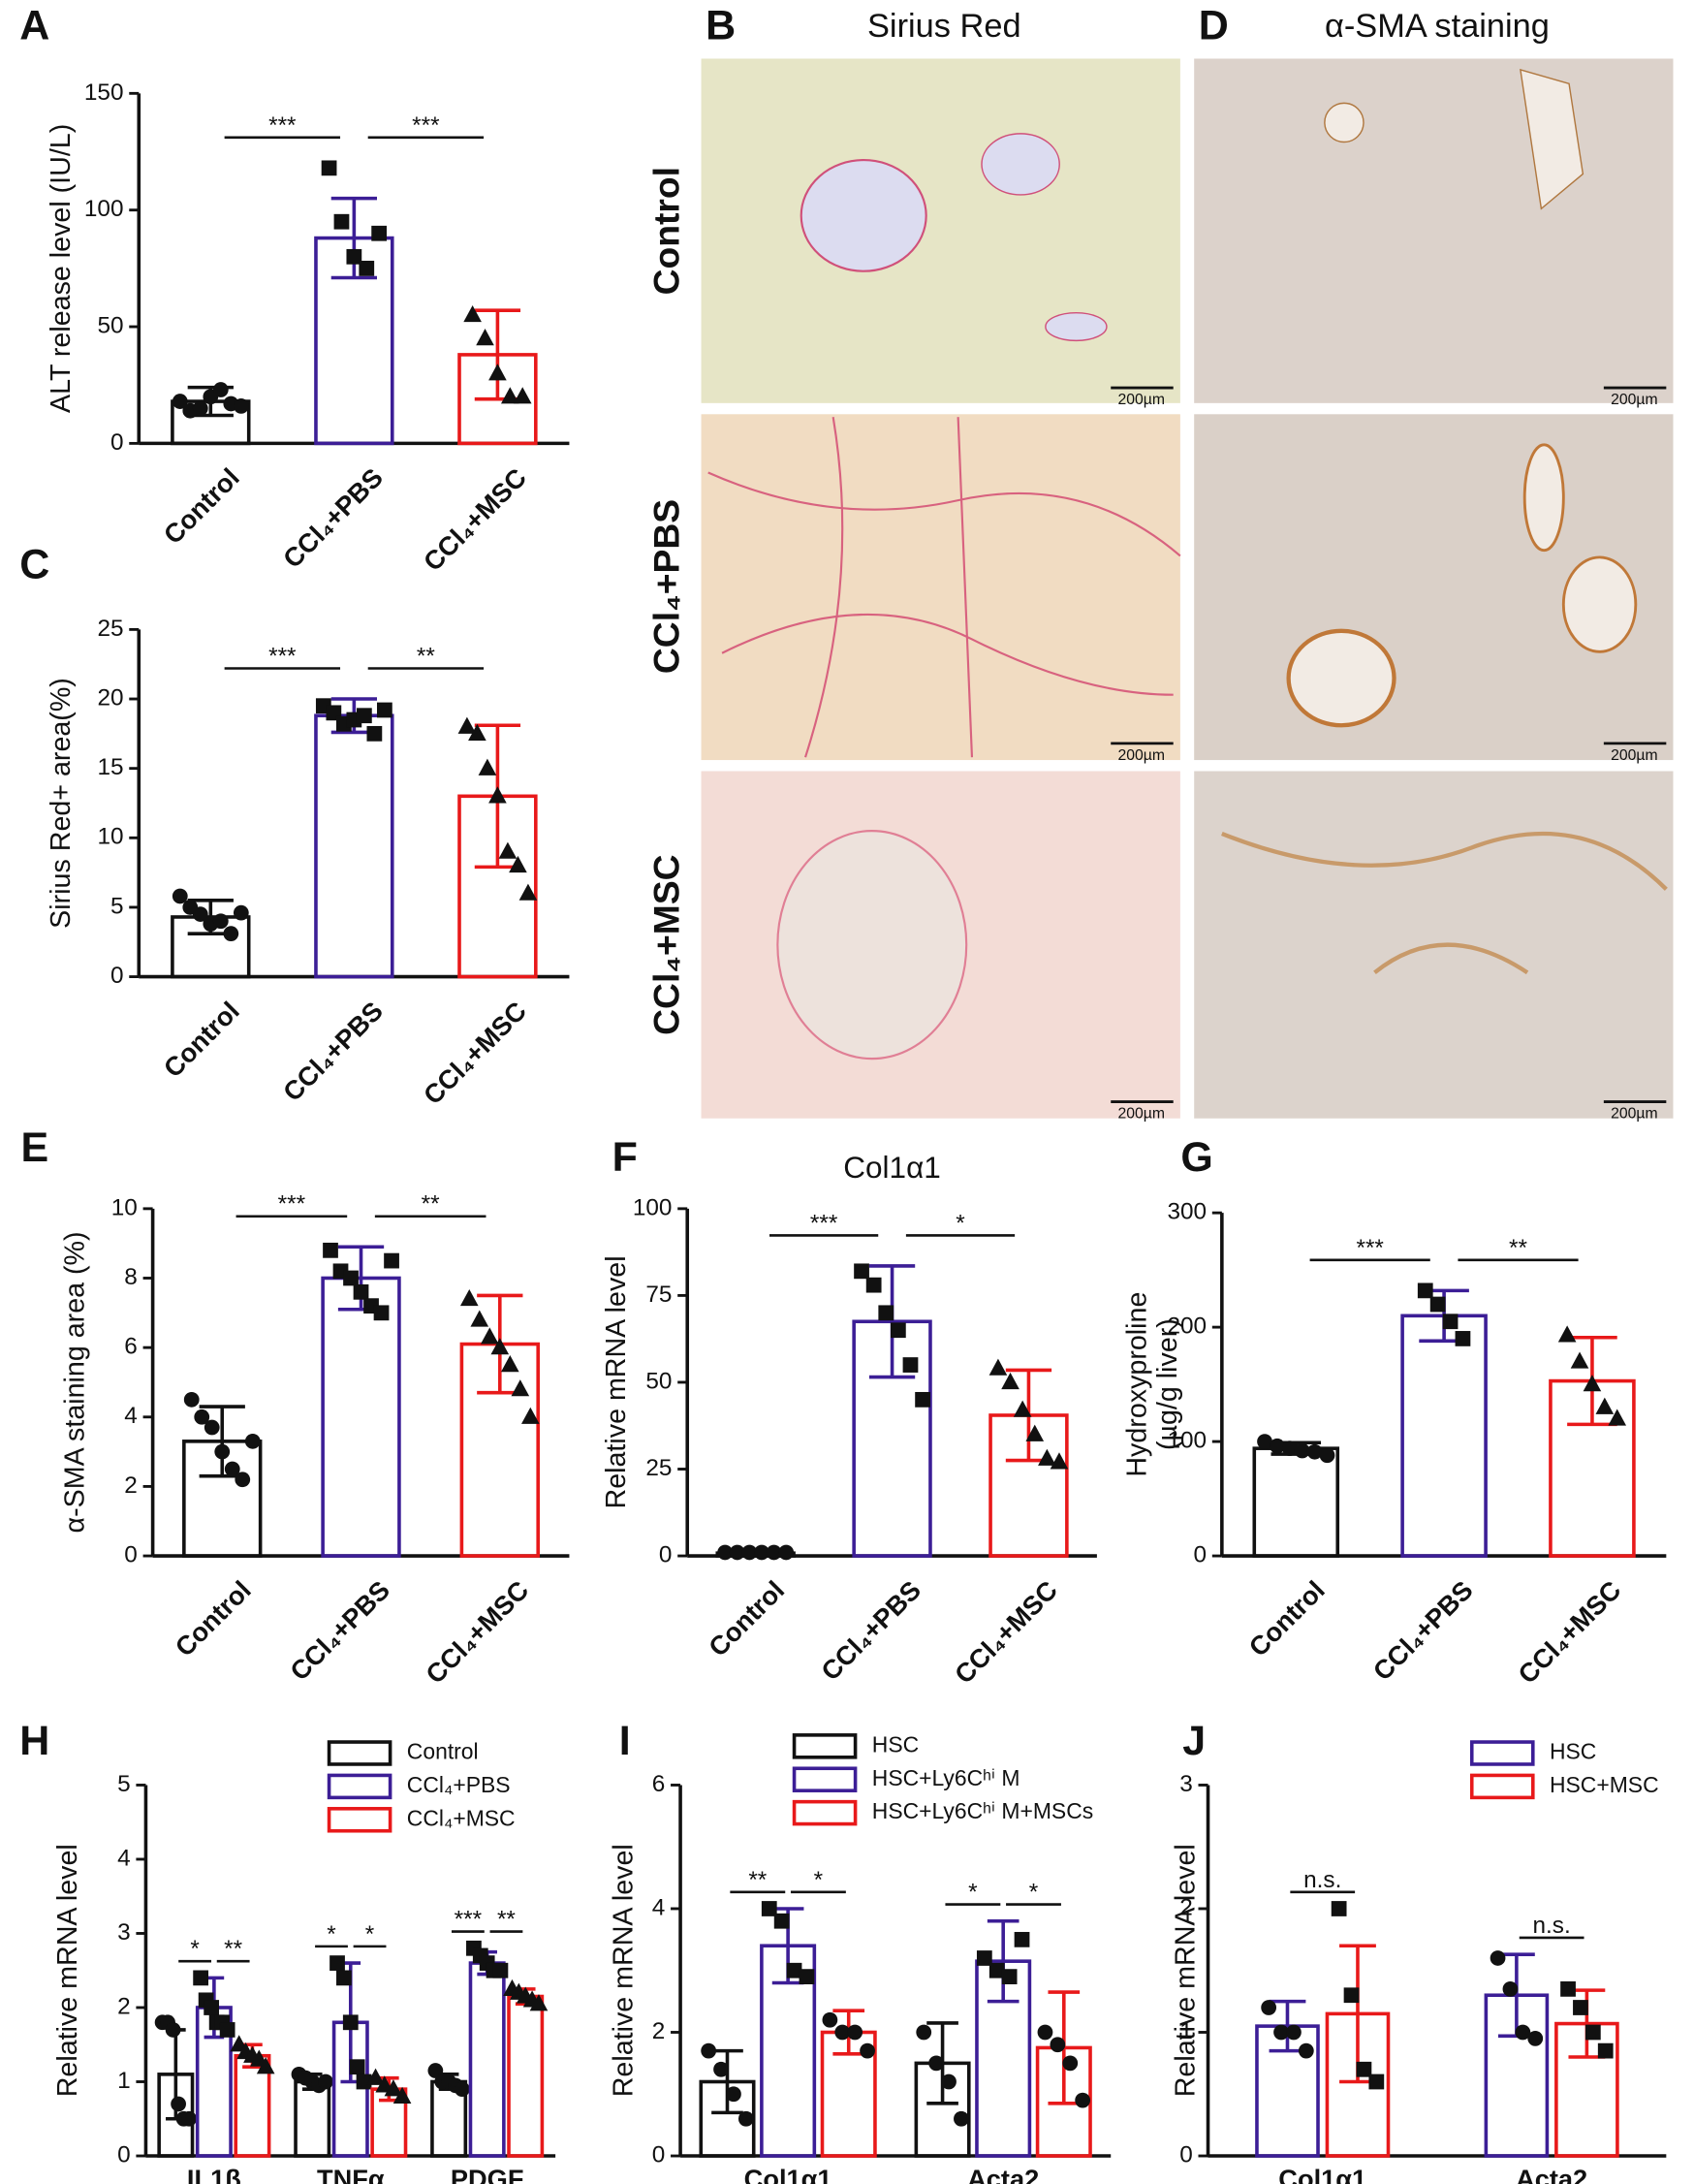  What do you see at coordinates (941, 230) in the screenshot?
I see `image-b-control` at bounding box center [941, 230].